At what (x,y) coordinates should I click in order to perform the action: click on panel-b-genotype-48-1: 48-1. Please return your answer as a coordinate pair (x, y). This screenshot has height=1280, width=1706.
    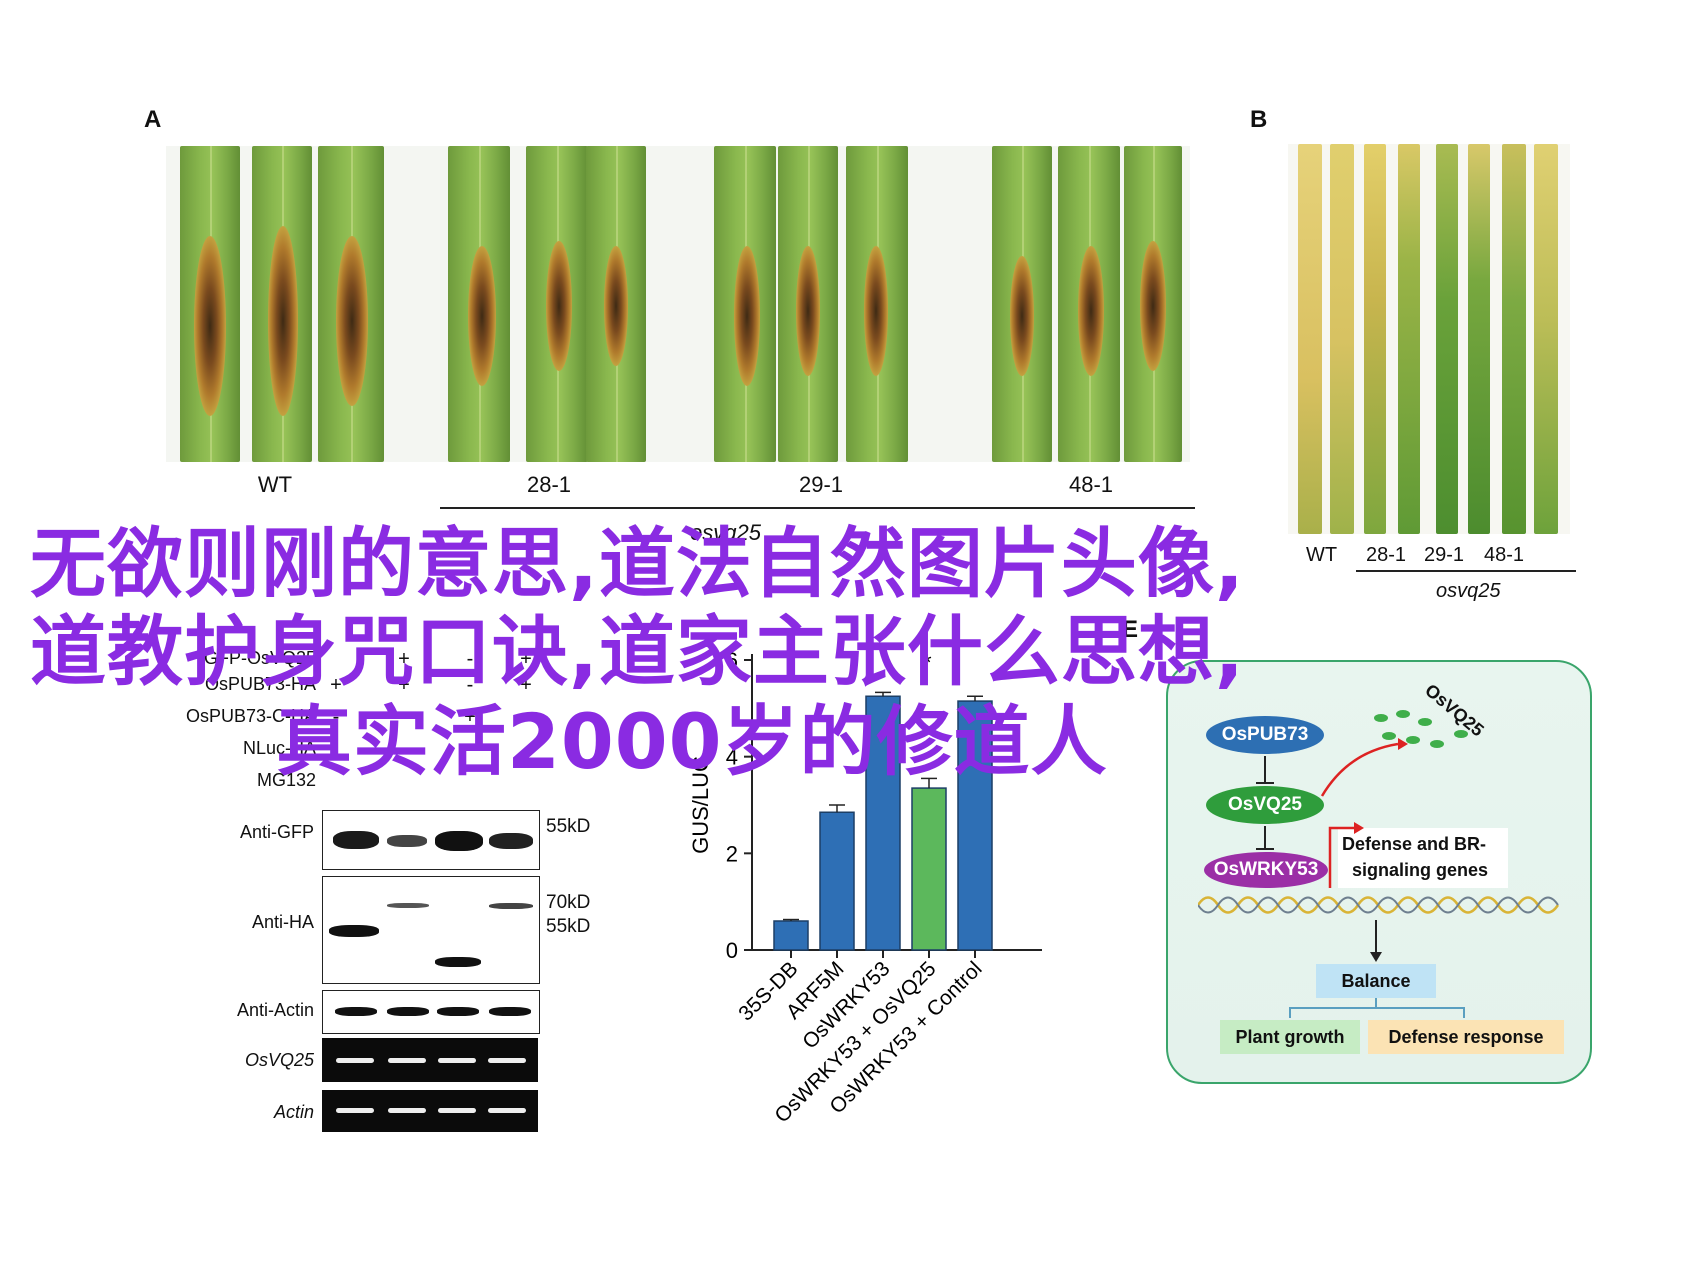
    Looking at the image, I should click on (1504, 555).